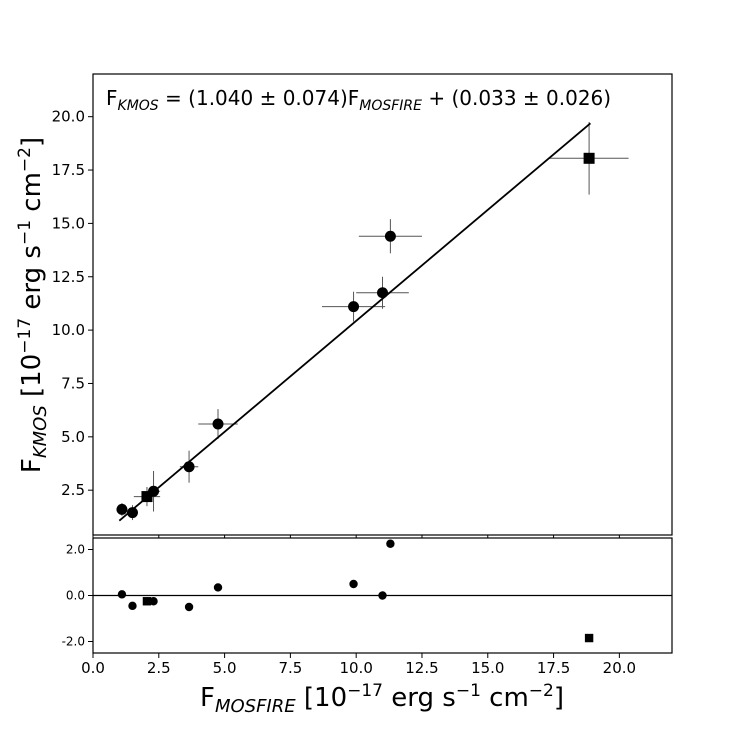  What do you see at coordinates (73, 383) in the screenshot?
I see `main-y-tick-label: 7.5` at bounding box center [73, 383].